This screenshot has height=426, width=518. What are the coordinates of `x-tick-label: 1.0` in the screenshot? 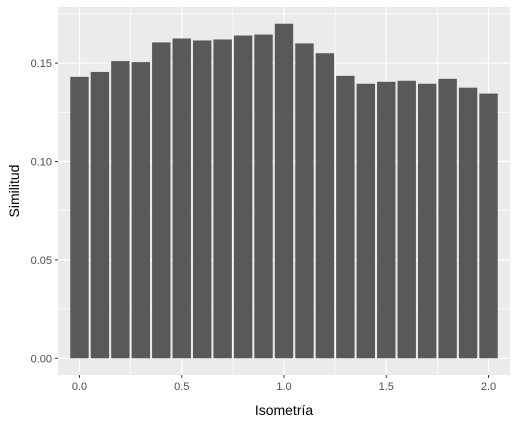 It's located at (283, 387).